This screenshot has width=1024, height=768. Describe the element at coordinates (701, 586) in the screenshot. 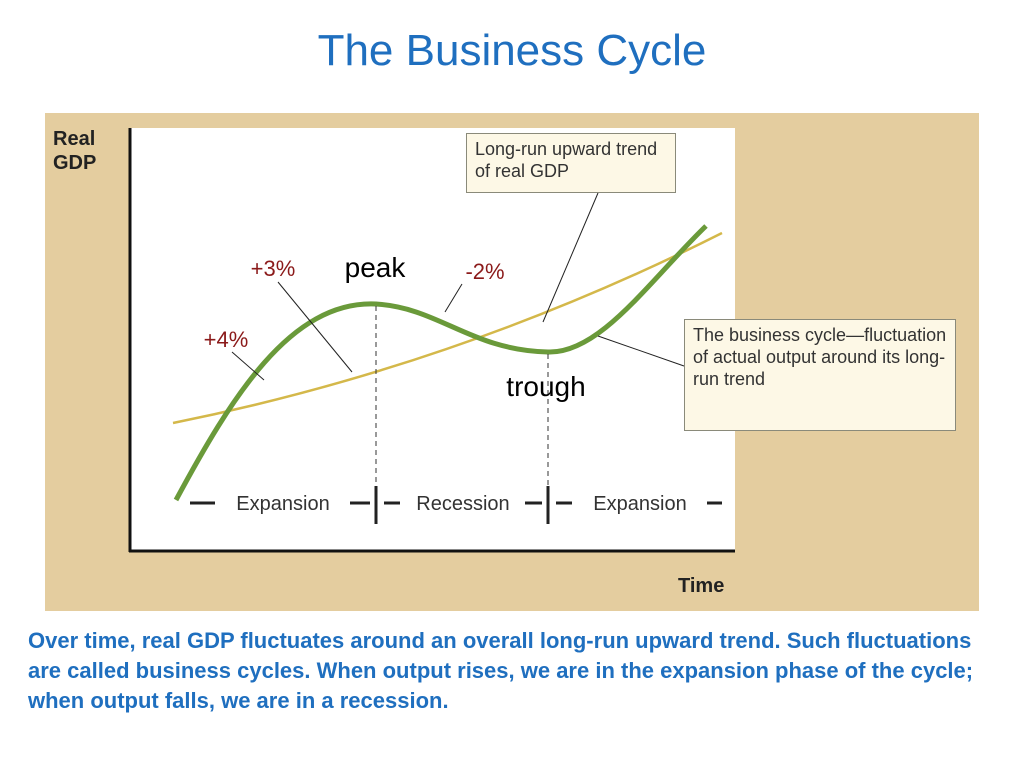

I see `x-axis-label: Time` at that location.